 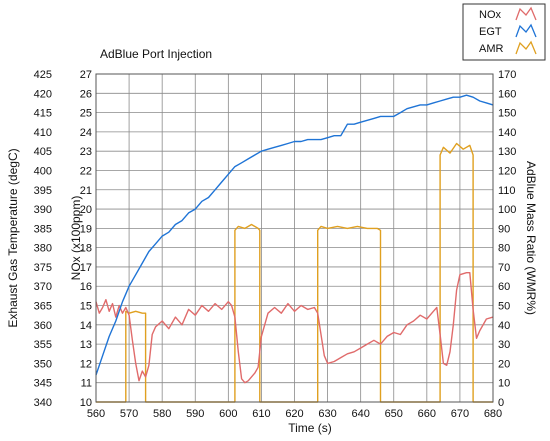 What do you see at coordinates (43, 307) in the screenshot?
I see `egt-tick-label: 365` at bounding box center [43, 307].